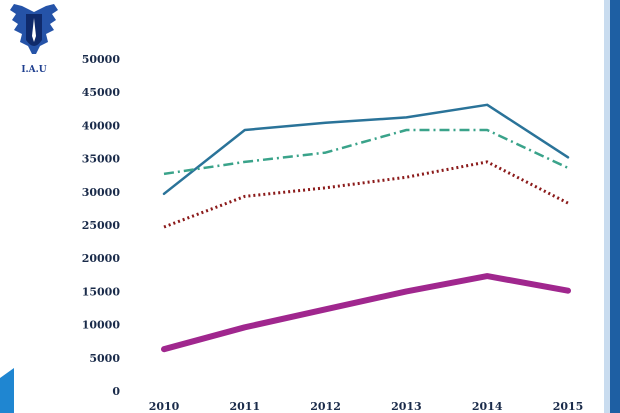  Describe the element at coordinates (101, 258) in the screenshot. I see `y-tick-label: 20000` at that location.